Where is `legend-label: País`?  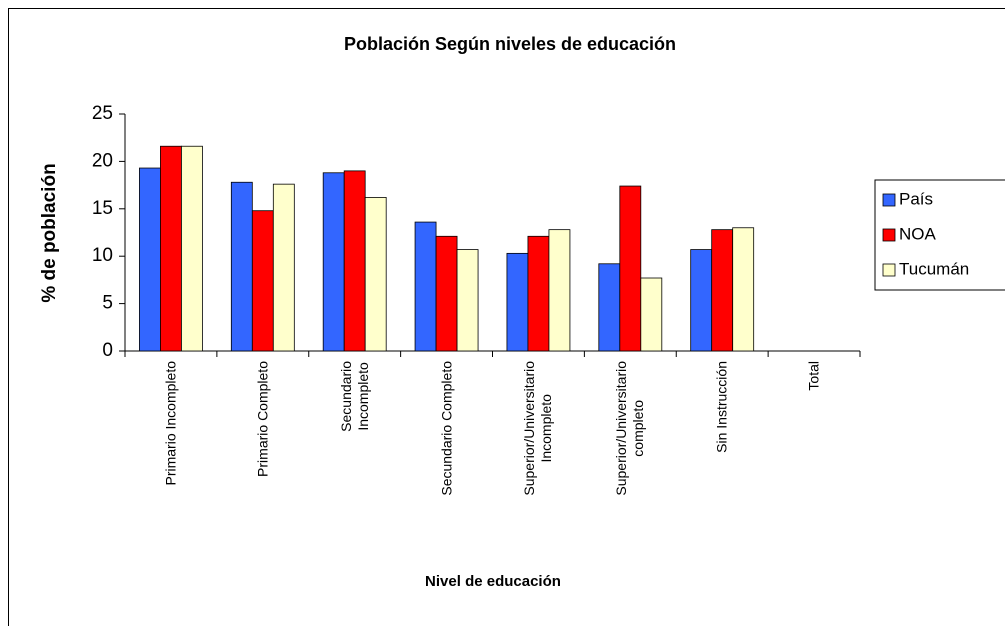 legend-label: País is located at coordinates (916, 198).